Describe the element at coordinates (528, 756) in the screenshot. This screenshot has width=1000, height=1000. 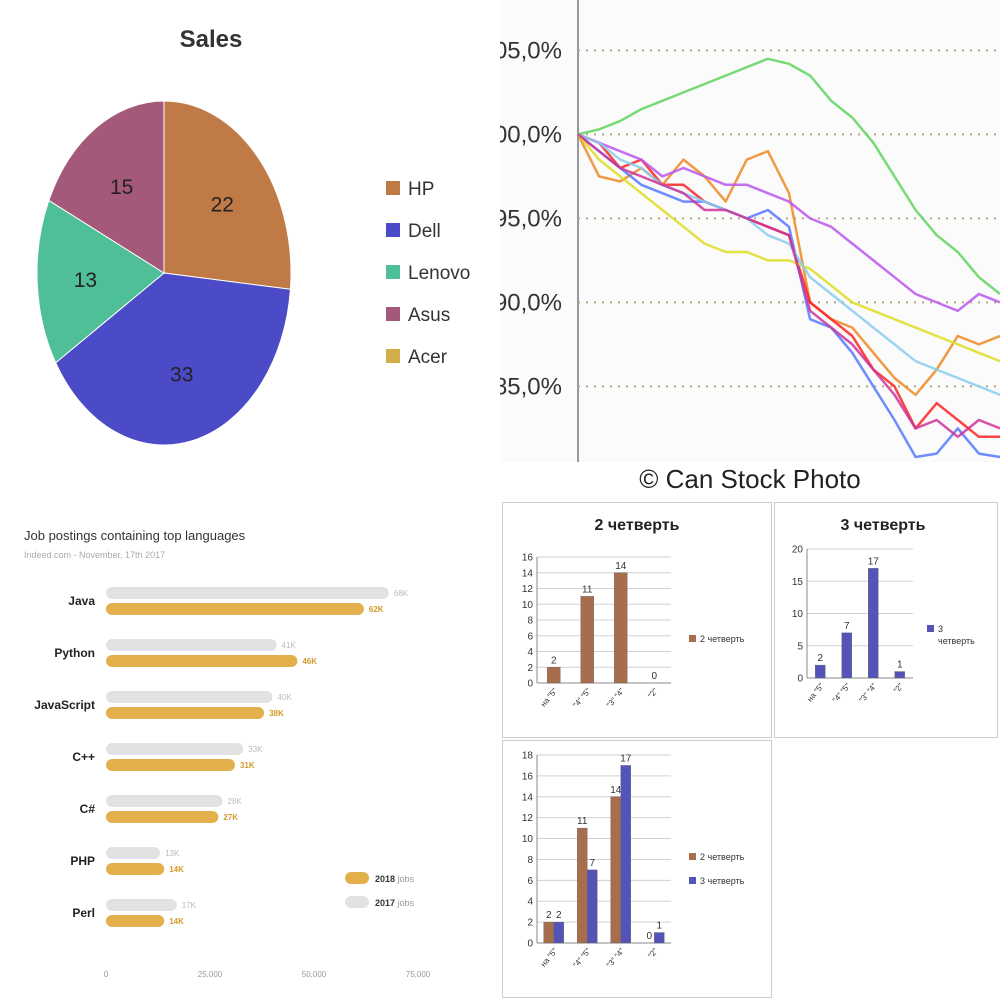
I see `y-tick-label: 18` at that location.